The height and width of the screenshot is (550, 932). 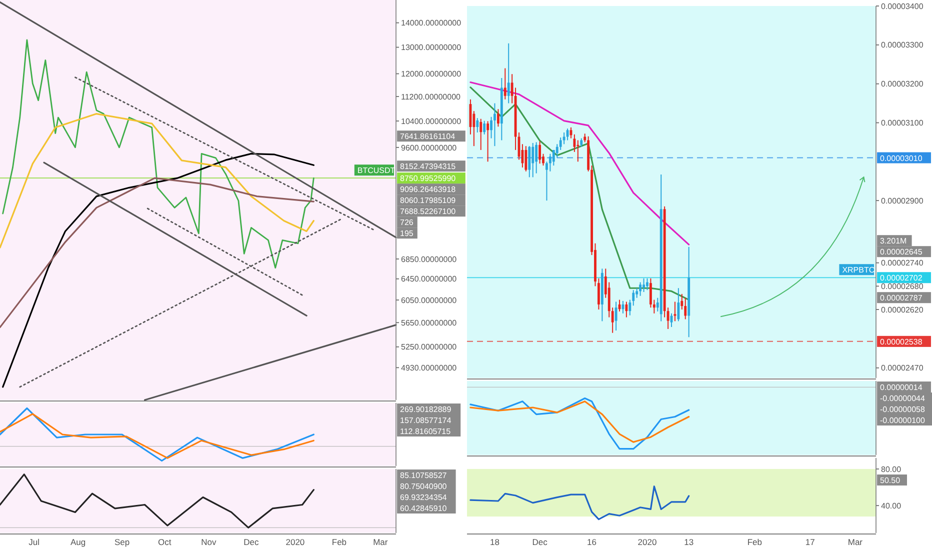 I want to click on y-tick-label: 5250.00000000, so click(x=429, y=347).